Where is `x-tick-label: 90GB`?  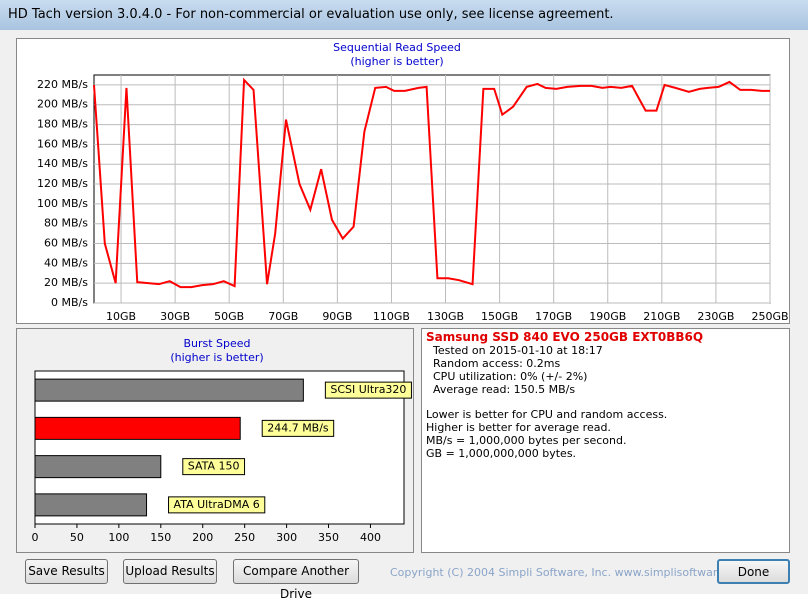
x-tick-label: 90GB is located at coordinates (337, 316).